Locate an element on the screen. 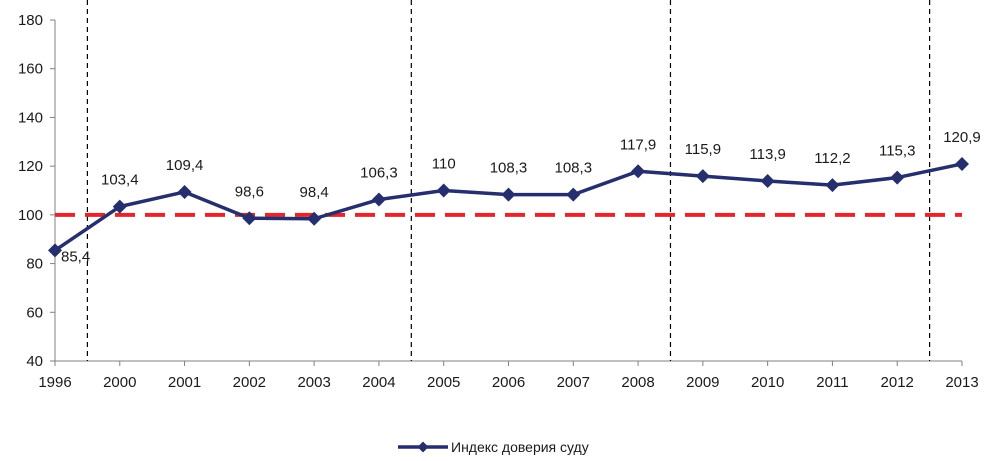  data-label: 98,4 is located at coordinates (314, 192).